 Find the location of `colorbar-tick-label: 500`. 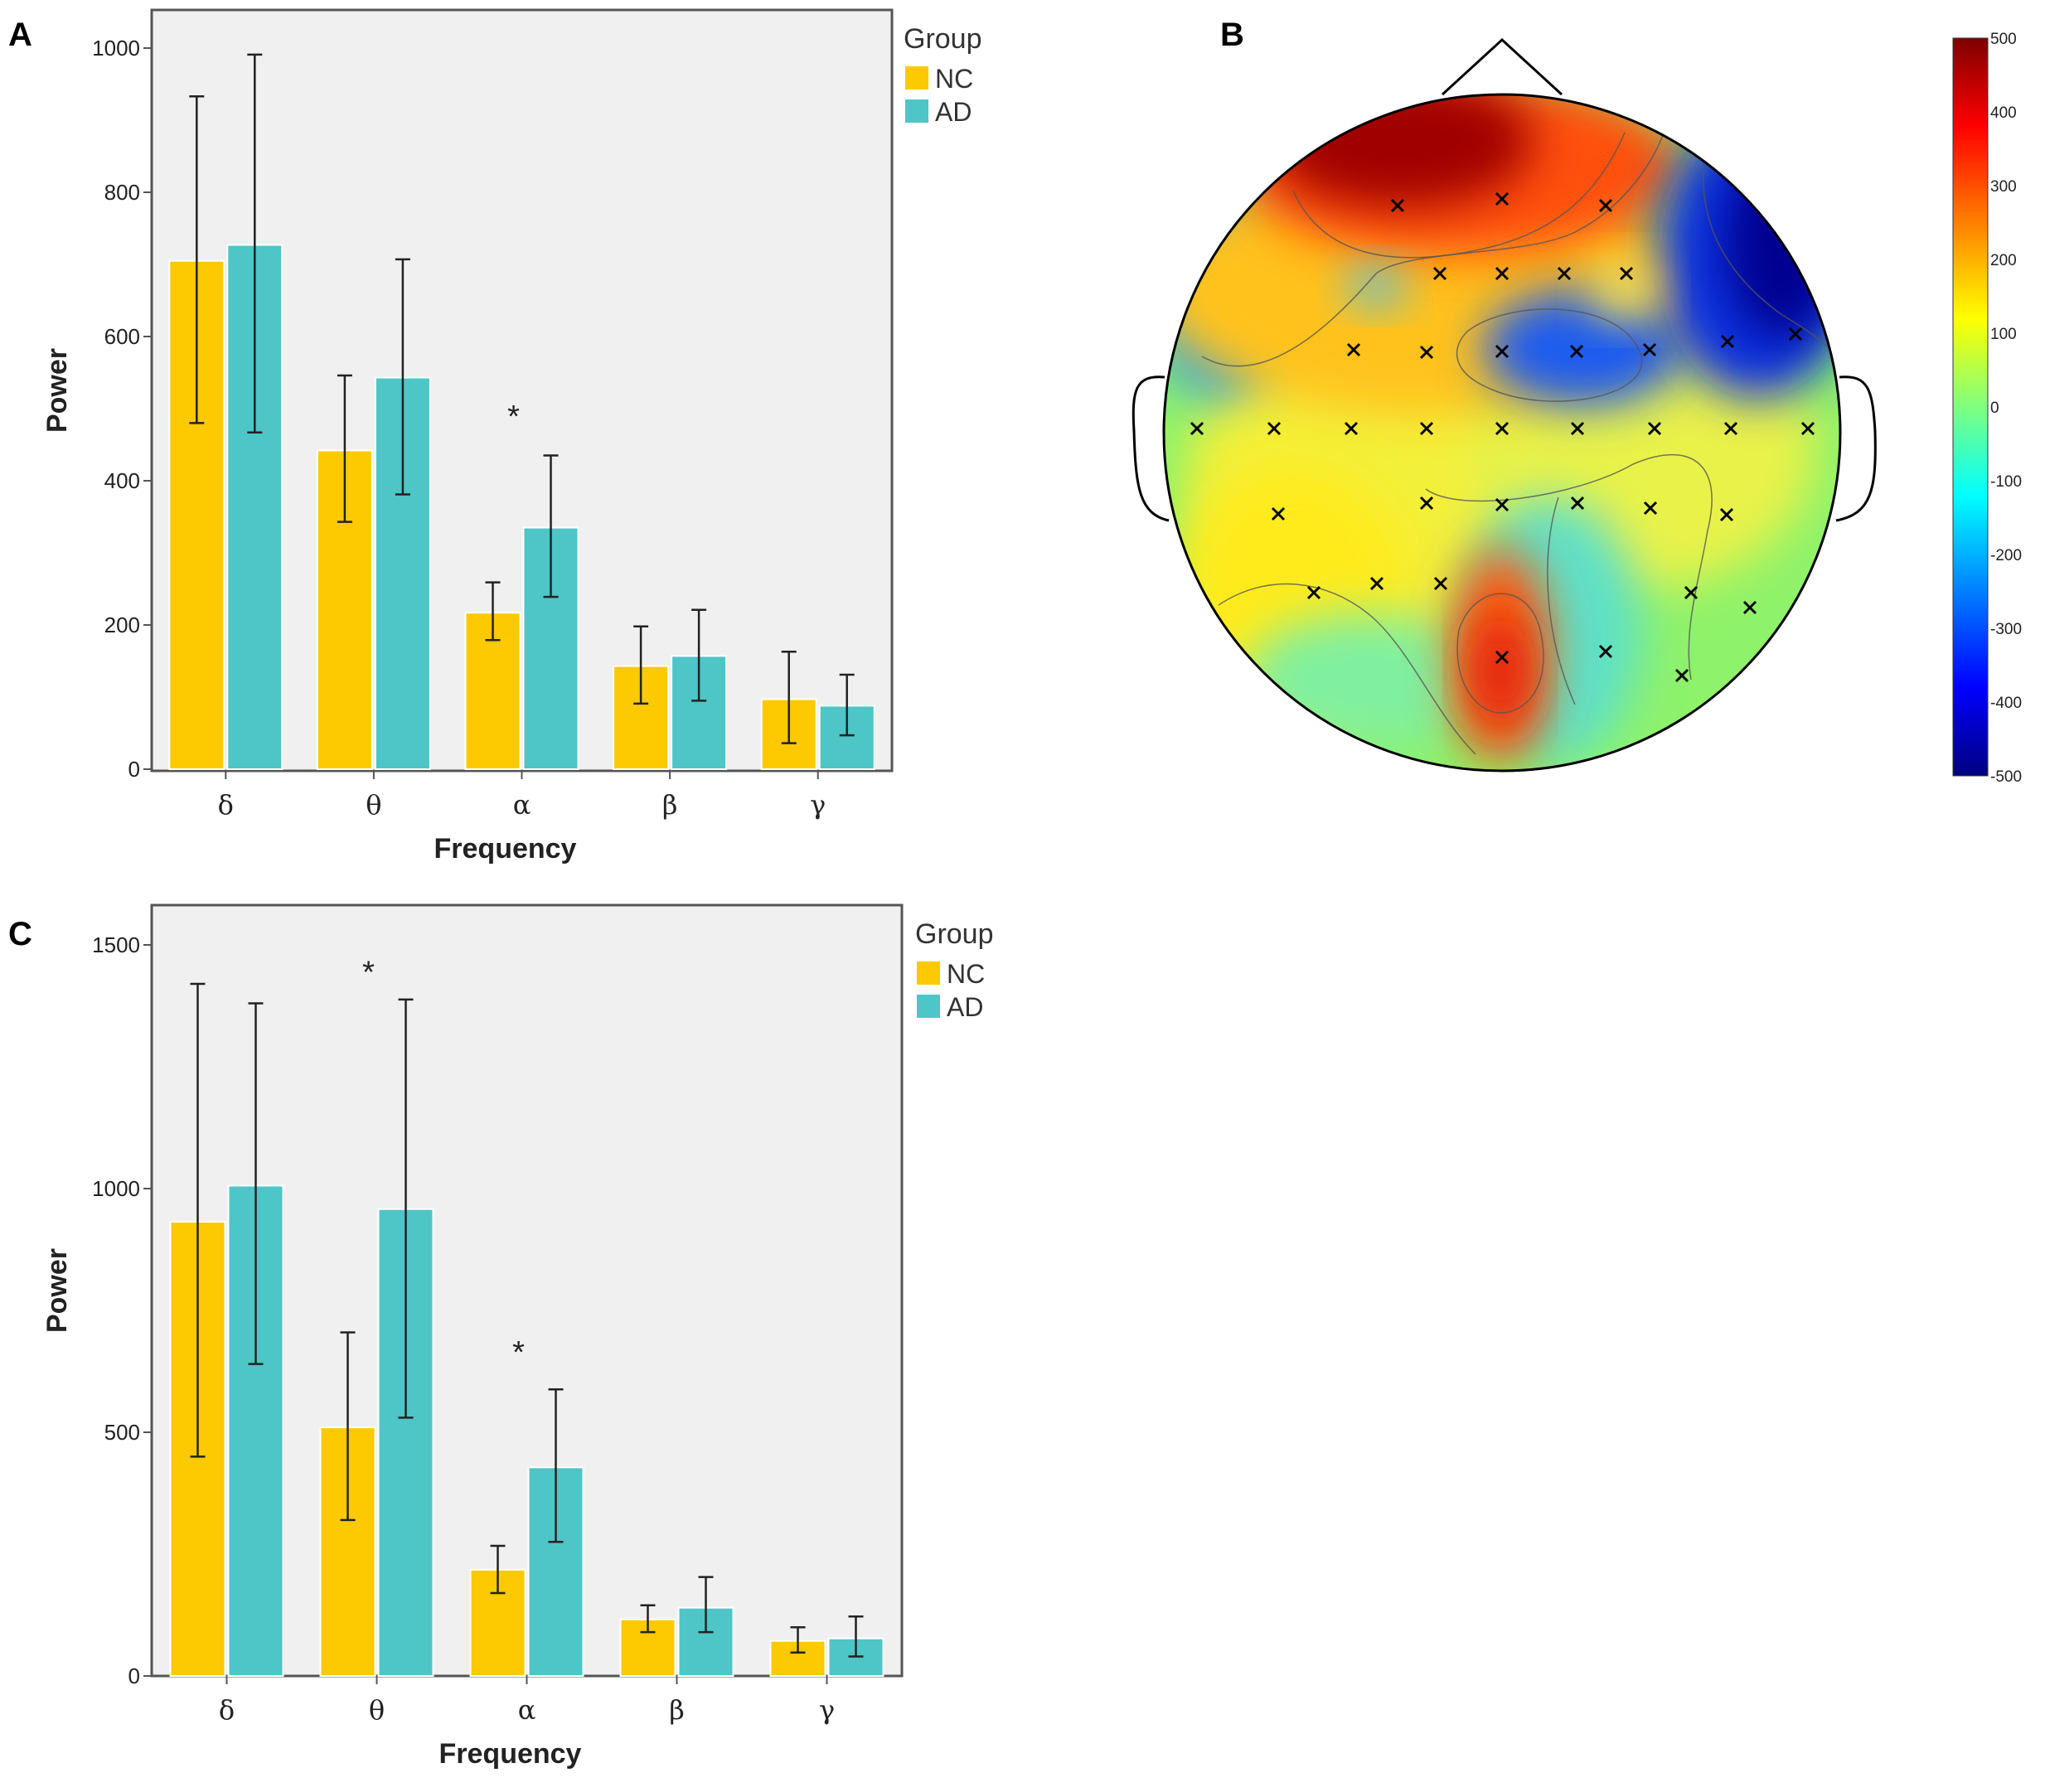

colorbar-tick-label: 500 is located at coordinates (2003, 39).